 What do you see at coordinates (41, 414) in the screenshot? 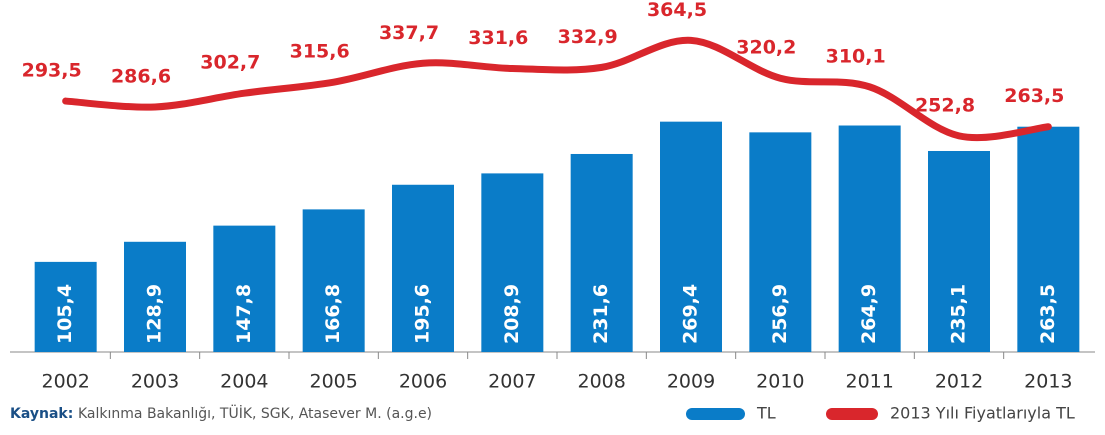
I see `source-label: Kaynak:` at bounding box center [41, 414].